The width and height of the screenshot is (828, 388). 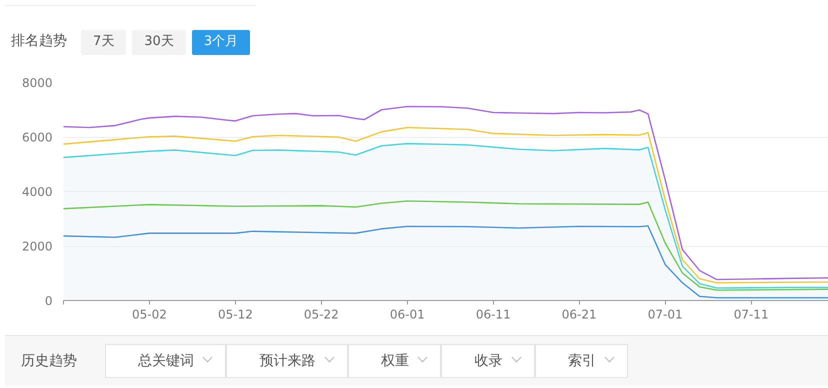 What do you see at coordinates (37, 247) in the screenshot?
I see `y-tick-label: 2000` at bounding box center [37, 247].